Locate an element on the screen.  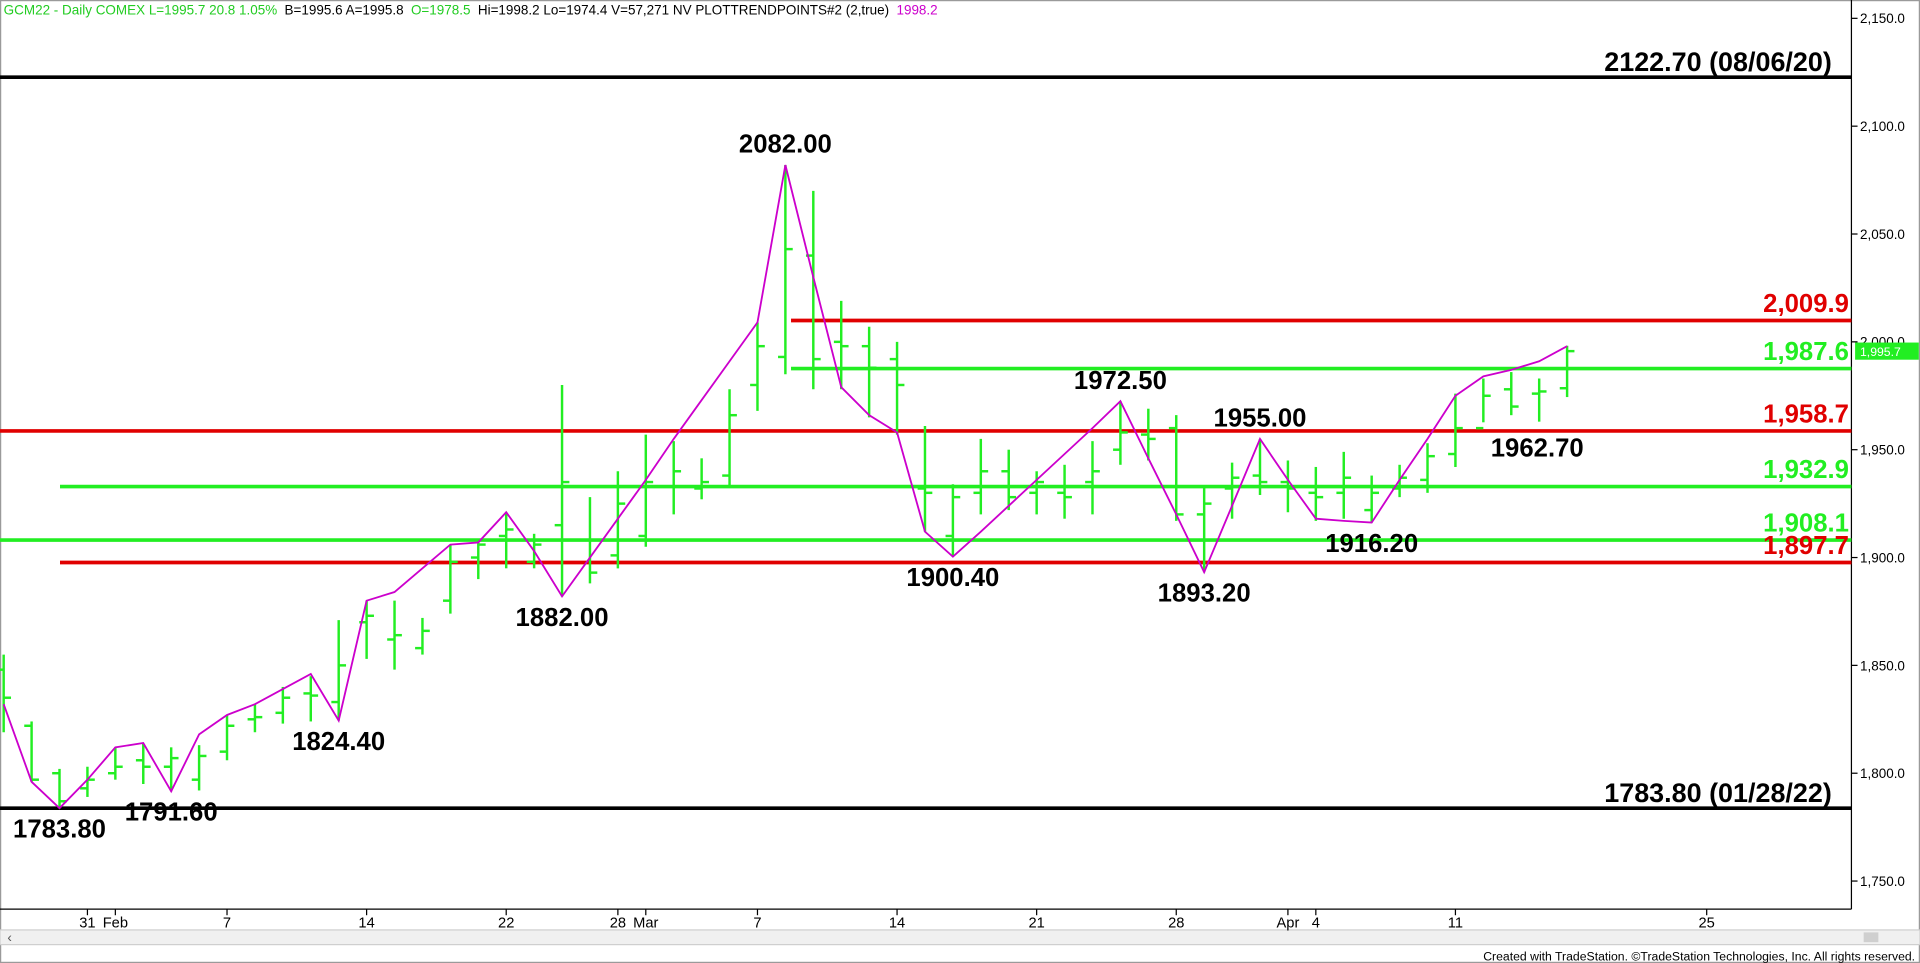
pivot-label: 1893.20 is located at coordinates (1204, 594).